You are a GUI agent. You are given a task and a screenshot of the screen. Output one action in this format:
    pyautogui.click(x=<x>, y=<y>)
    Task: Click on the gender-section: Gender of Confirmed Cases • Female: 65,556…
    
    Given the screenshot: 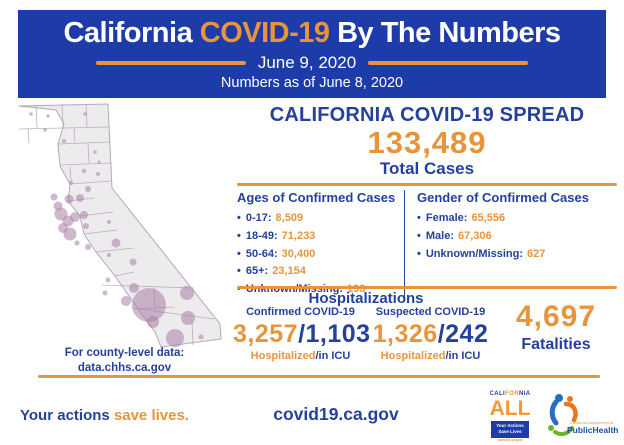 What is the action you would take?
    pyautogui.click(x=510, y=245)
    